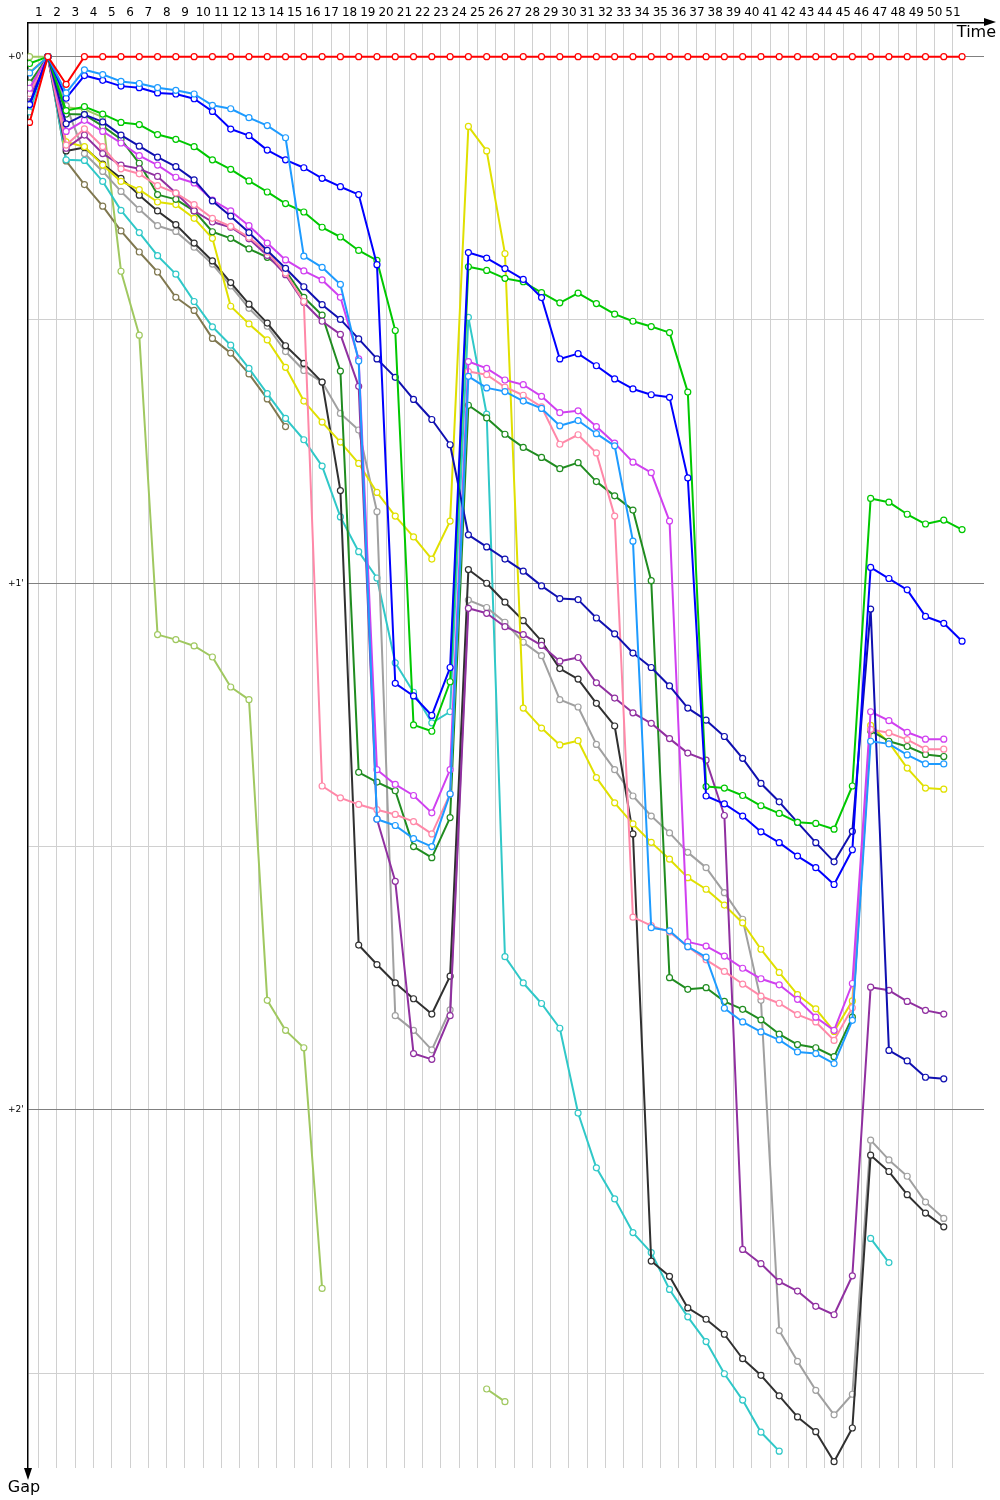 This screenshot has width=1000, height=1500. What do you see at coordinates (404, 12) in the screenshot?
I see `x-tick-label: 21` at bounding box center [404, 12].